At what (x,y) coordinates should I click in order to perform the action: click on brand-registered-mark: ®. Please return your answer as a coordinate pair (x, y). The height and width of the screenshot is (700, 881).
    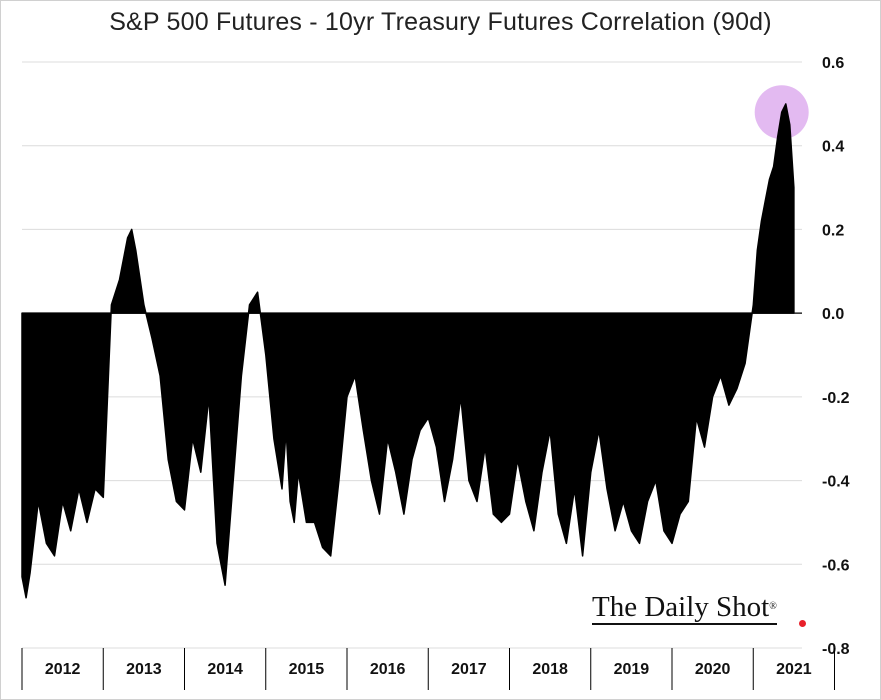
    Looking at the image, I should click on (773, 606).